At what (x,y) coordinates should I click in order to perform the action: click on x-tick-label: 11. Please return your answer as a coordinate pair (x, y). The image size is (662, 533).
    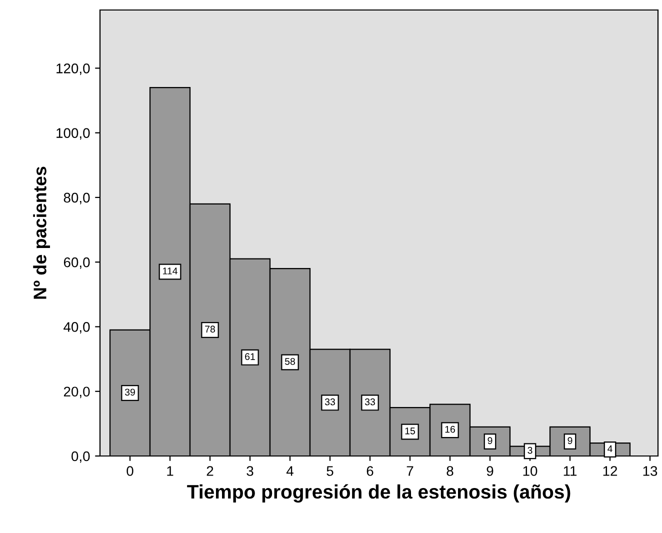
    Looking at the image, I should click on (570, 471).